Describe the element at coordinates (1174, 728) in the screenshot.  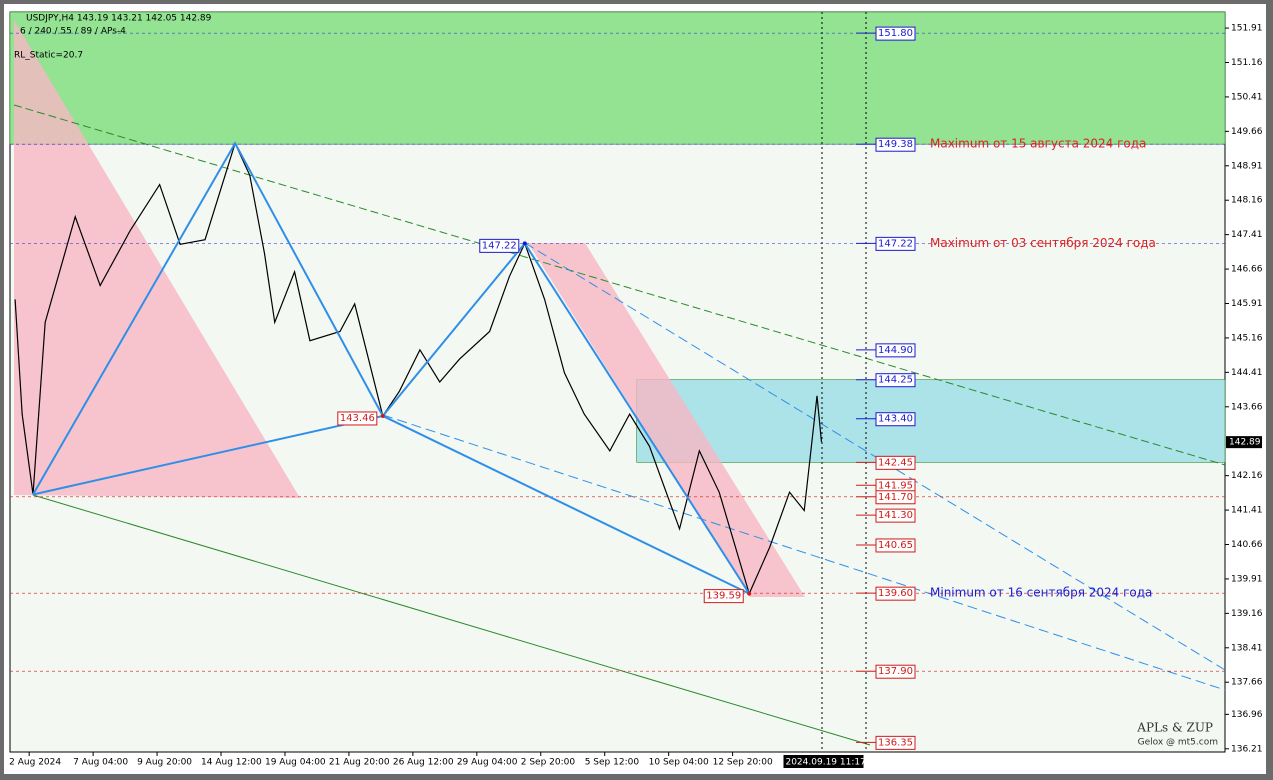
I see `footer-text: APLs & ZUP` at that location.